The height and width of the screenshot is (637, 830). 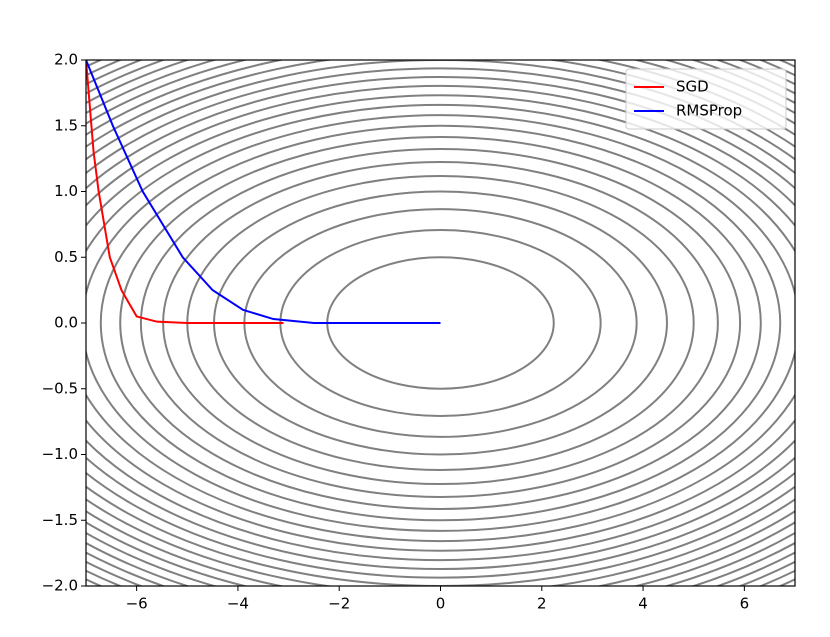 I want to click on x-tick-label: 0, so click(x=441, y=604).